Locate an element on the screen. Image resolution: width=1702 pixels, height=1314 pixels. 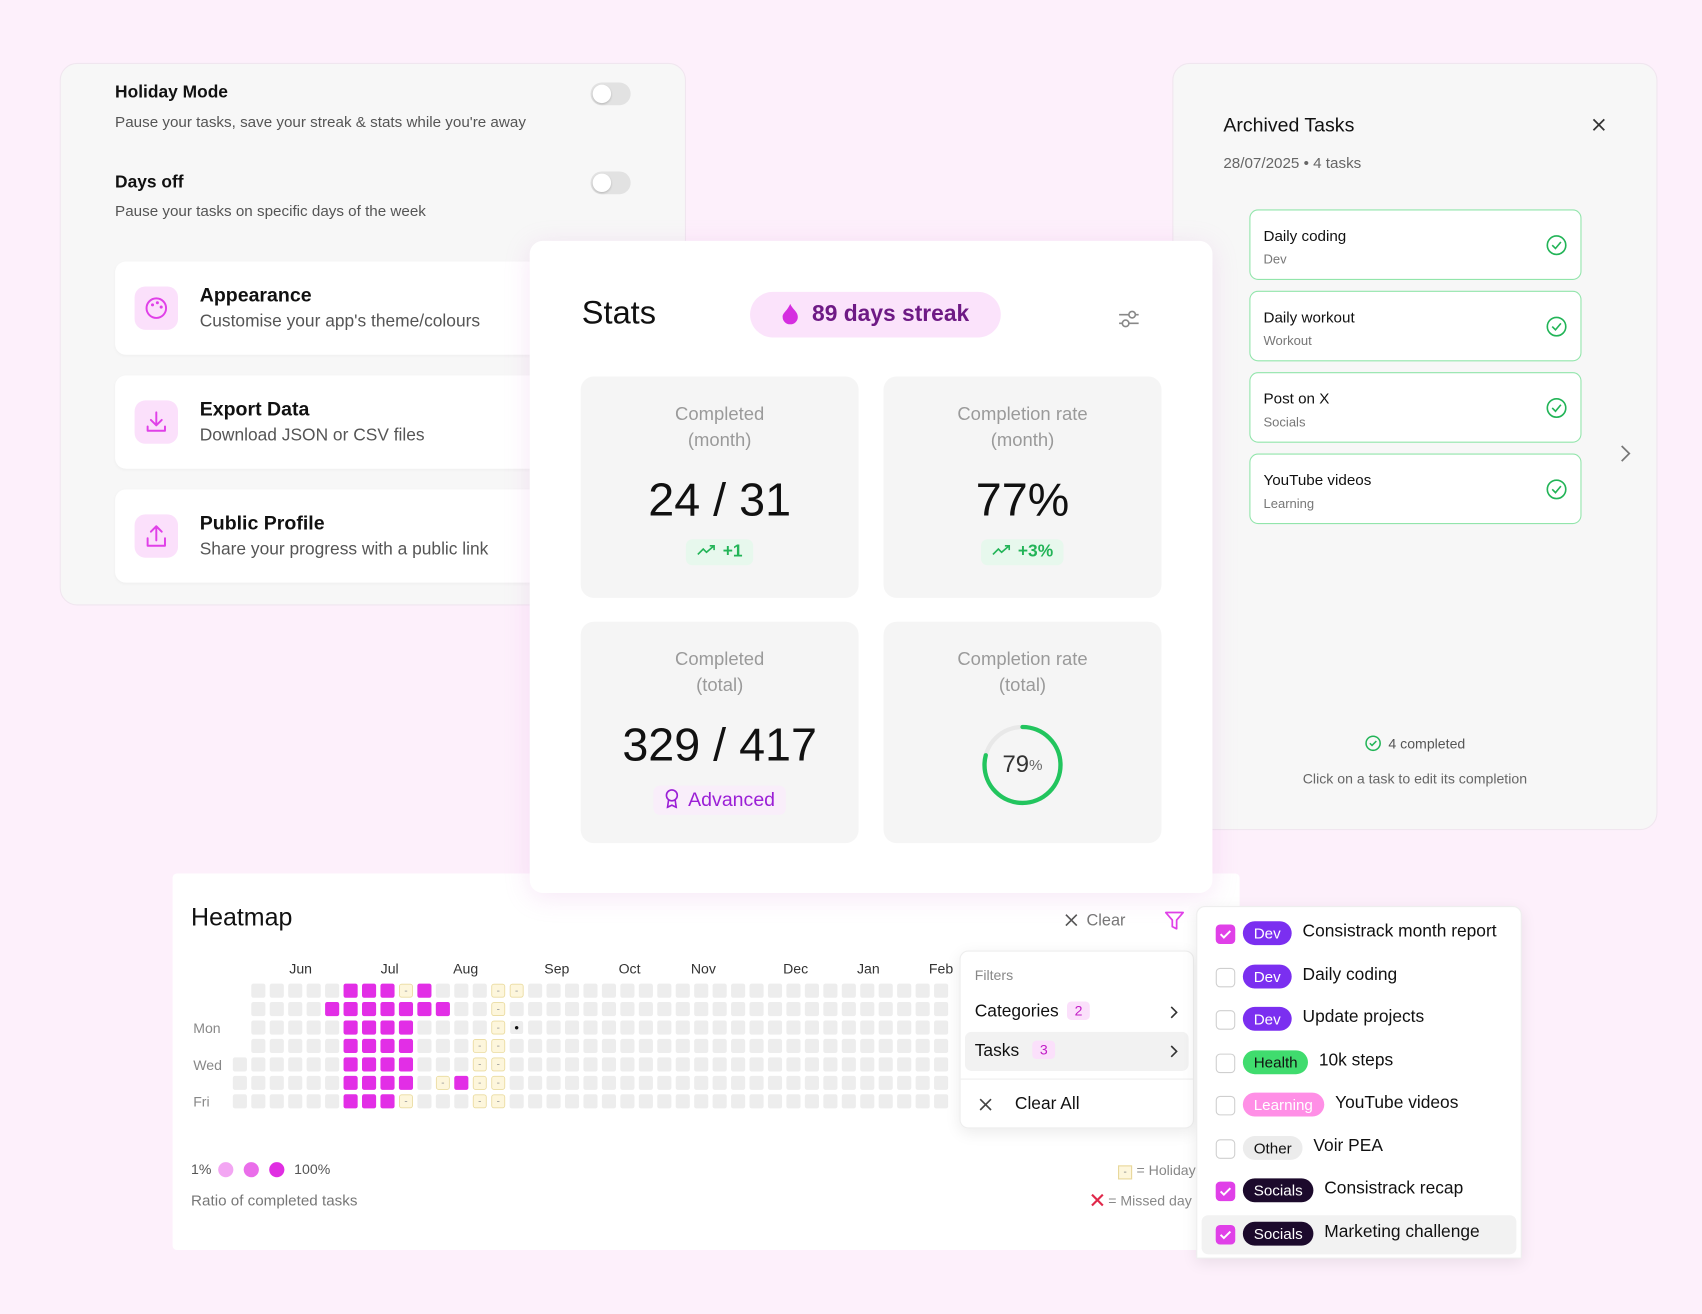
task-option: Dev Update projects is located at coordinates (1359, 1019).